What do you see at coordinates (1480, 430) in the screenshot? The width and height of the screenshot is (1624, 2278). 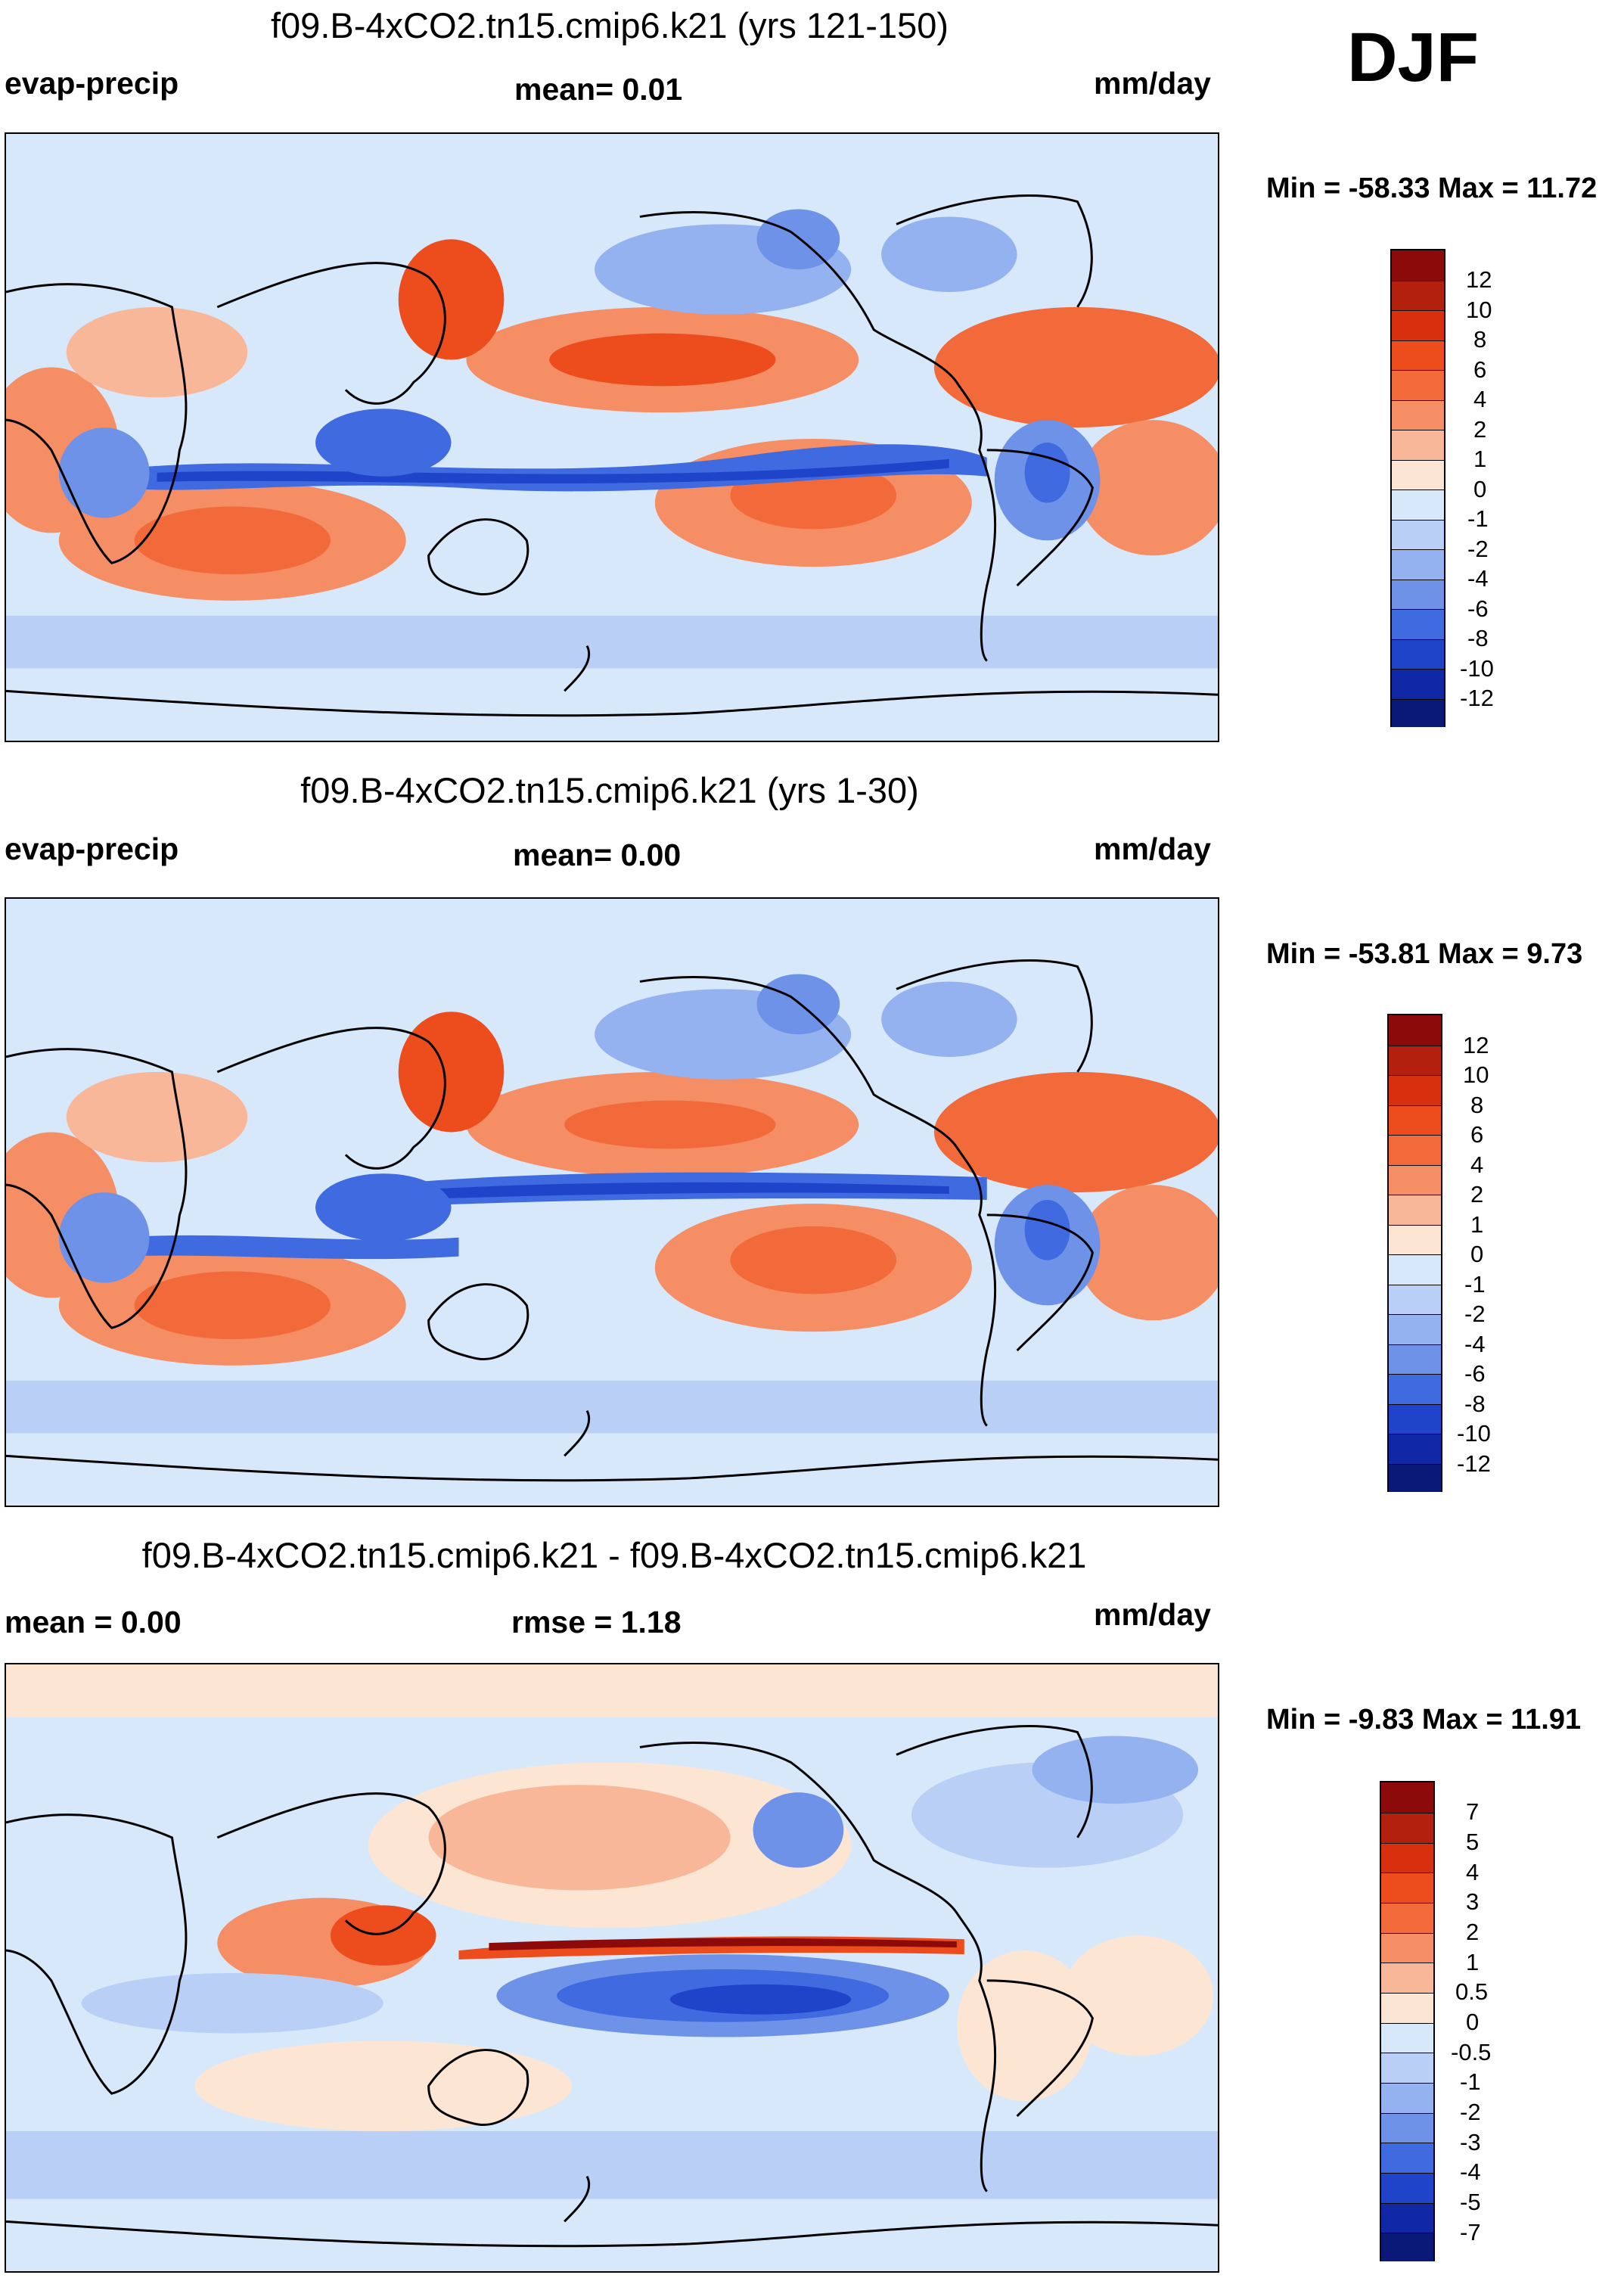 I see `panel-1-colorbar-label: 2` at bounding box center [1480, 430].